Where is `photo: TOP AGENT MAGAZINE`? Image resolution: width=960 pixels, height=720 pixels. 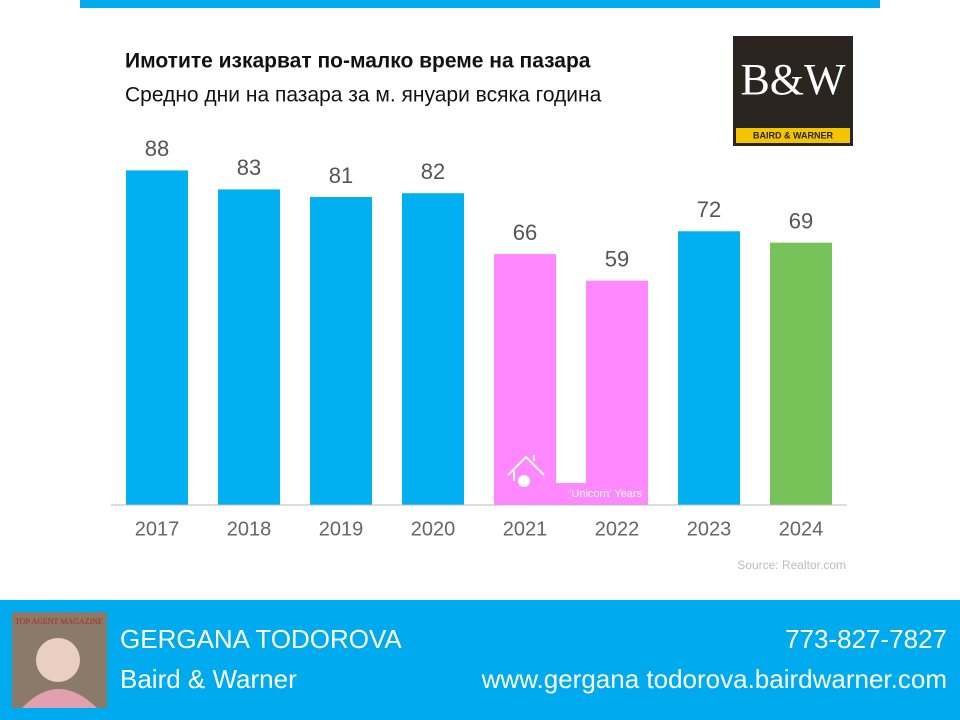 photo: TOP AGENT MAGAZINE is located at coordinates (59, 660).